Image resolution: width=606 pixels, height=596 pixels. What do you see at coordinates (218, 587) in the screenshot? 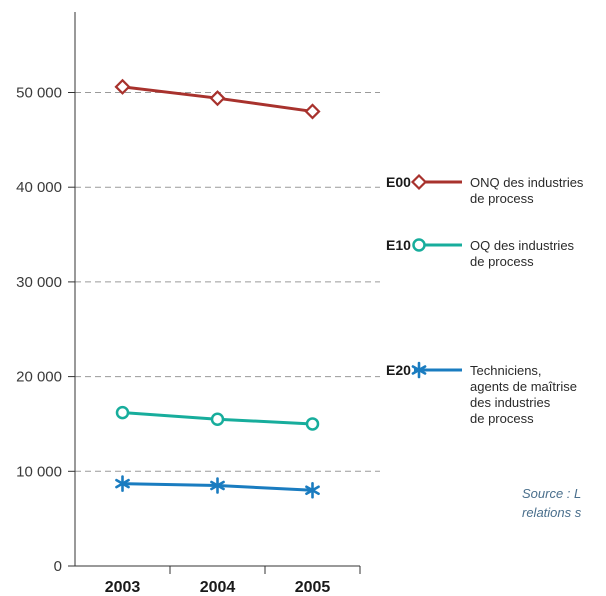
I see `x-tick-label: 2004` at bounding box center [218, 587].